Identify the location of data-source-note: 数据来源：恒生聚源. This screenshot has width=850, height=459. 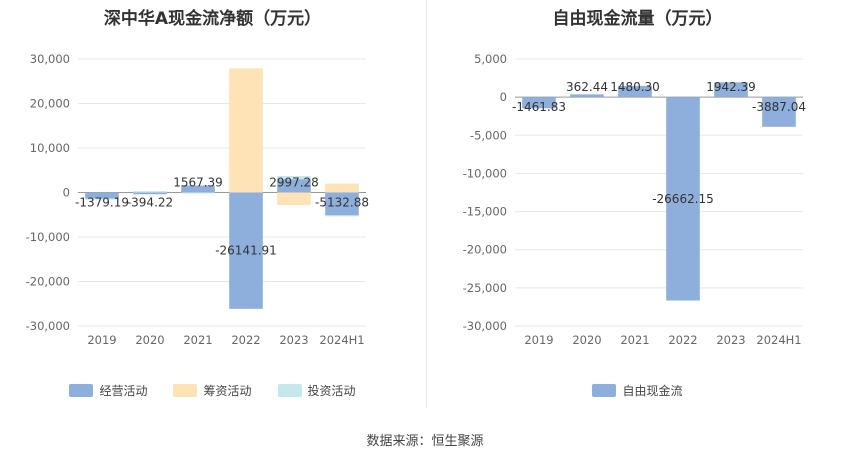
(425, 441).